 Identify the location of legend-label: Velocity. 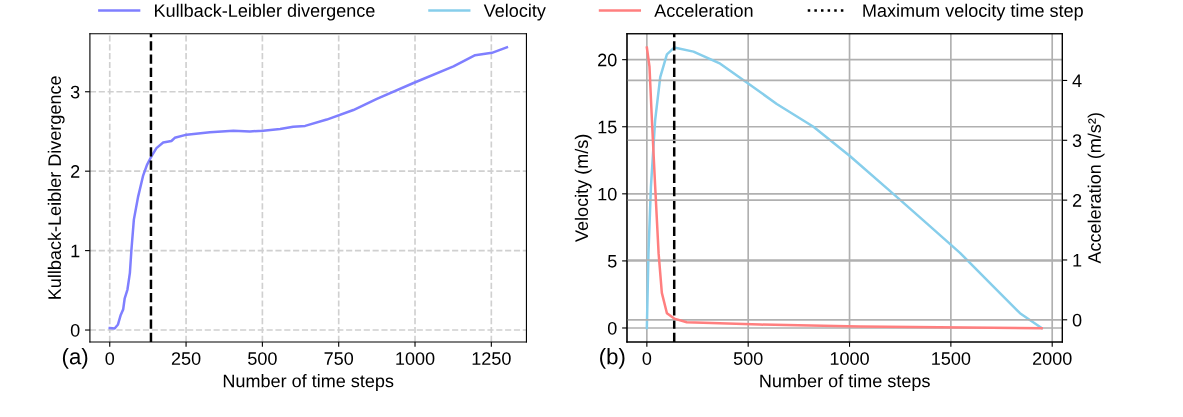
(514, 12).